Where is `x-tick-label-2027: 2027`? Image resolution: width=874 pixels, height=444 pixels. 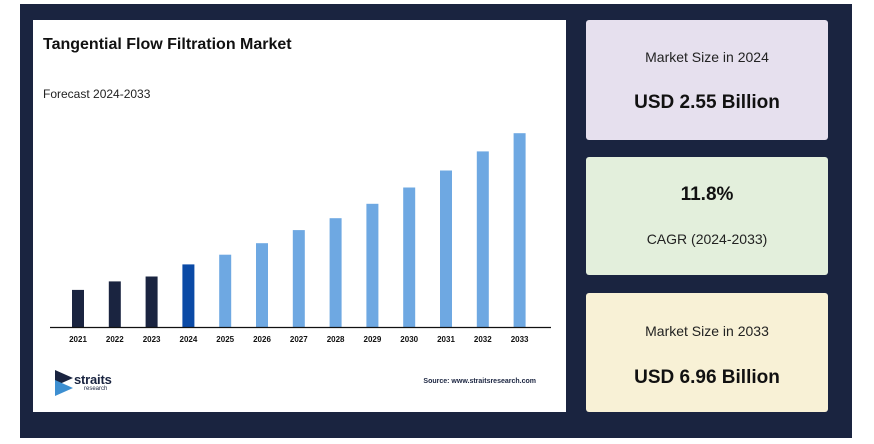 x-tick-label-2027: 2027 is located at coordinates (299, 339).